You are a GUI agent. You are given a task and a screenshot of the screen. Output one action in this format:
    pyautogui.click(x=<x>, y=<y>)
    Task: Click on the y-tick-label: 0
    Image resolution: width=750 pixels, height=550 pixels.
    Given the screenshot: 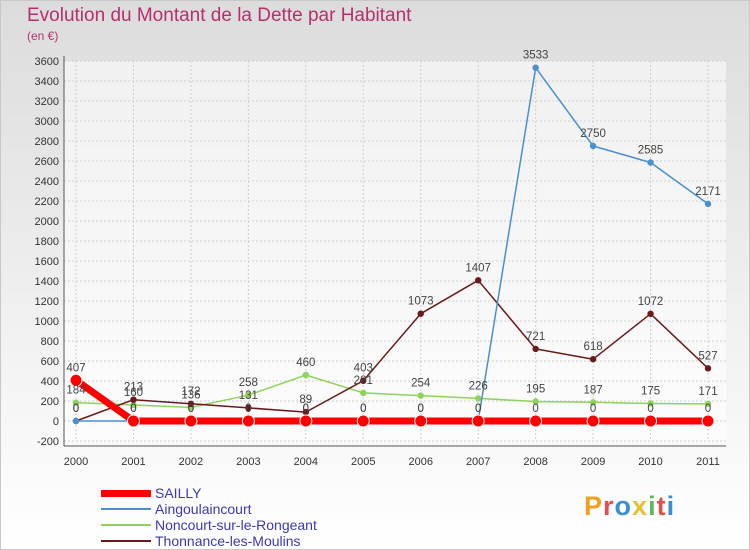 What is the action you would take?
    pyautogui.click(x=56, y=422)
    